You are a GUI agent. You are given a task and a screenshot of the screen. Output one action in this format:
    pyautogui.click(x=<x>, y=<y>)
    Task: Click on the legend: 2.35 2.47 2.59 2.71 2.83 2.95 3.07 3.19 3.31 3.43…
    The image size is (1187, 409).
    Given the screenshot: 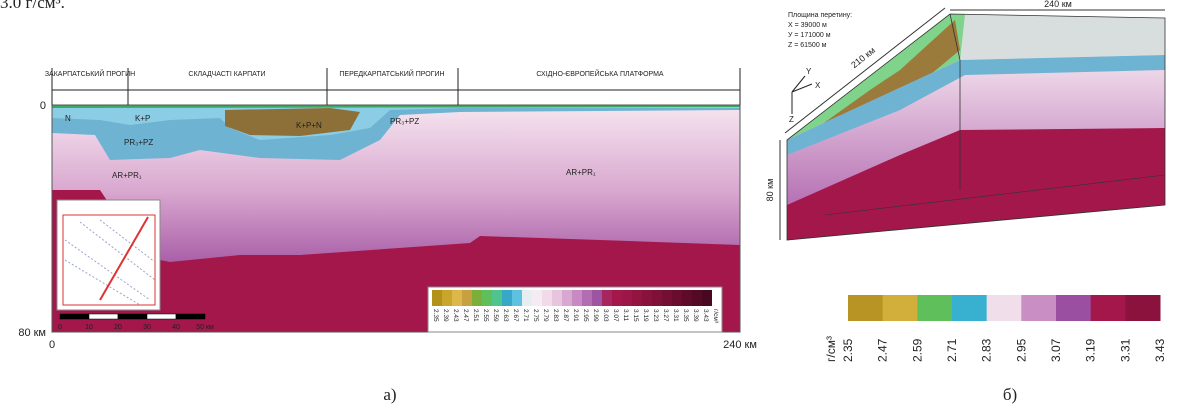 What is the action you would take?
    pyautogui.click(x=995, y=328)
    